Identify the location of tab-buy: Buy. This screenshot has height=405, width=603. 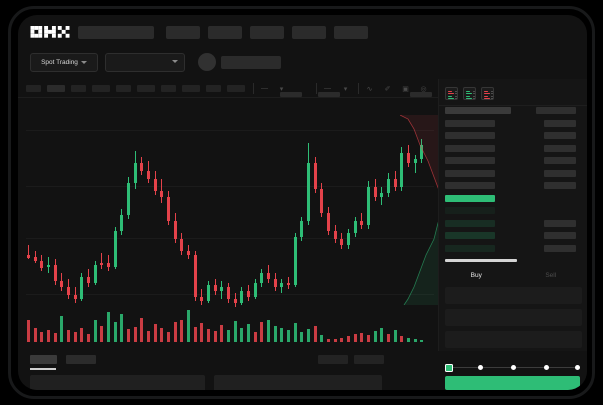
(476, 275).